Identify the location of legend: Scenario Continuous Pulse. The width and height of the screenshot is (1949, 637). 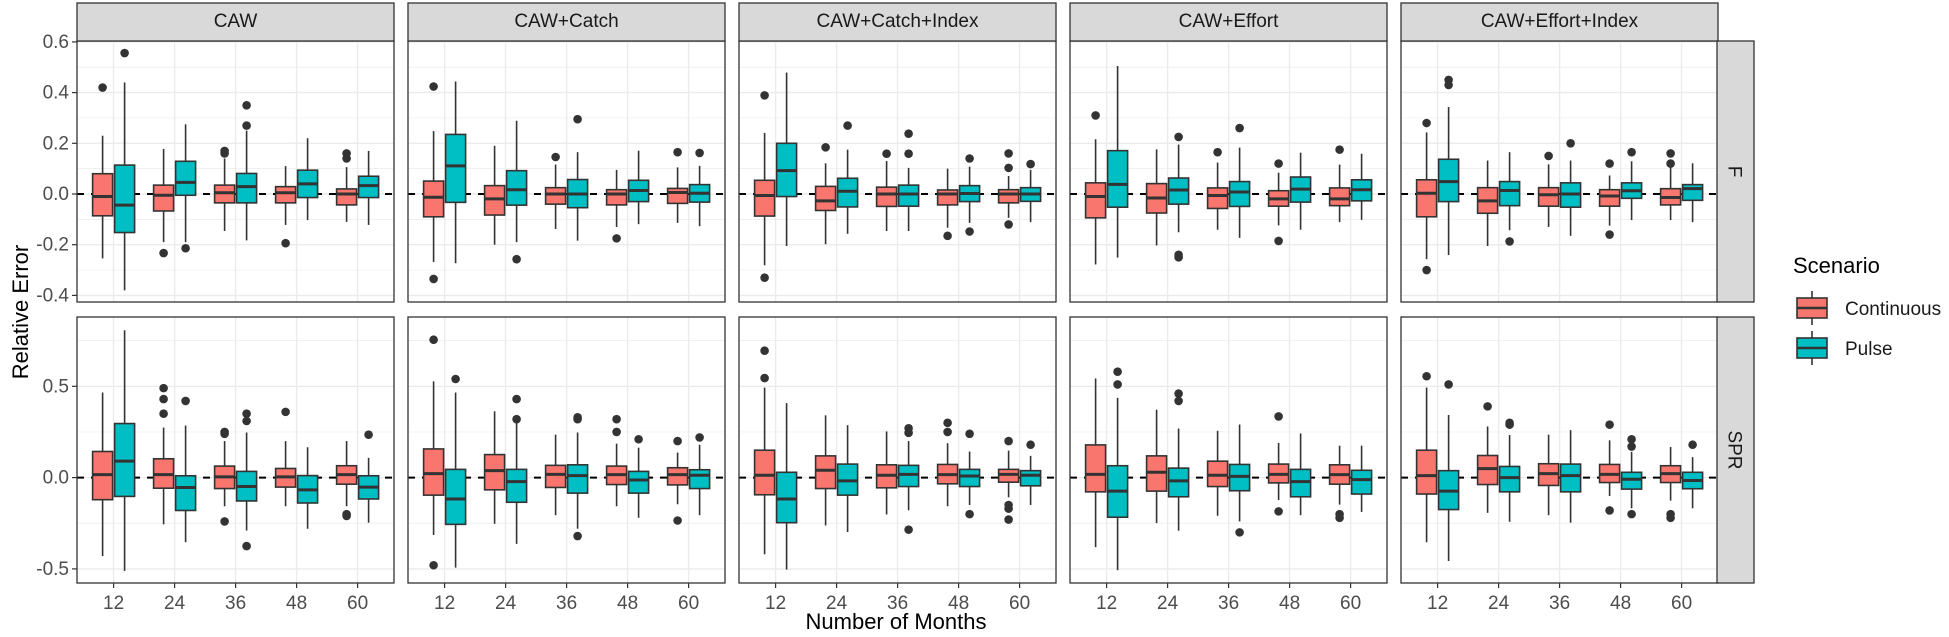
(1867, 309).